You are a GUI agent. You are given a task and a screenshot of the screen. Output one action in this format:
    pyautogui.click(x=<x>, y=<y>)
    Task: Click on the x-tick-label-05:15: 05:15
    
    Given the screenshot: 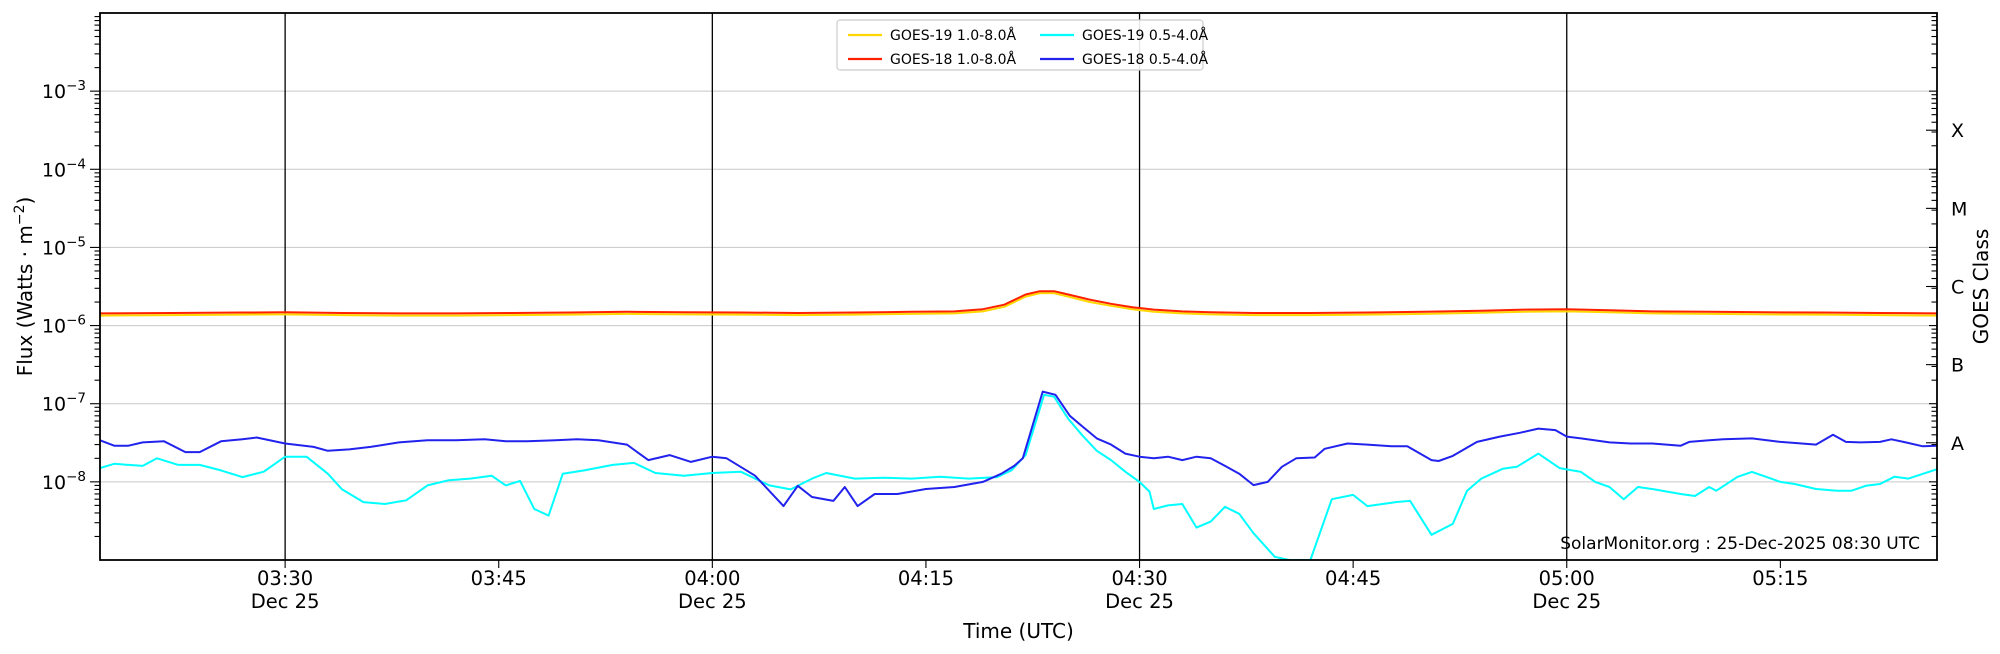 What is the action you would take?
    pyautogui.click(x=1780, y=578)
    